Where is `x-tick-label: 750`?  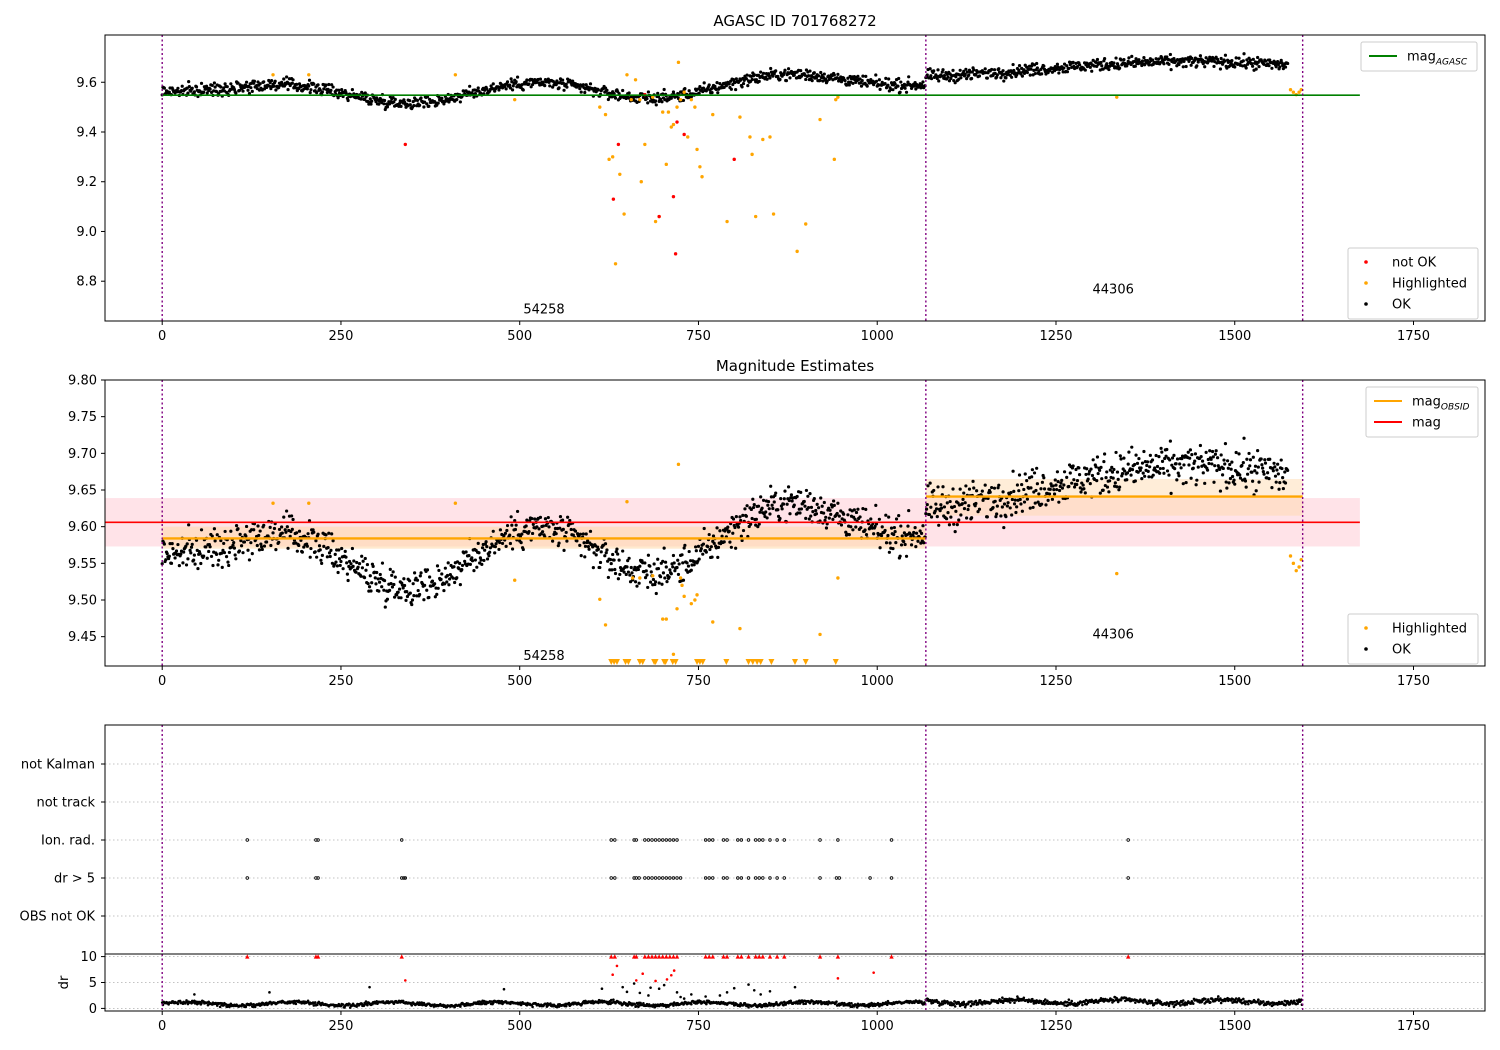 x-tick-label: 750 is located at coordinates (698, 681).